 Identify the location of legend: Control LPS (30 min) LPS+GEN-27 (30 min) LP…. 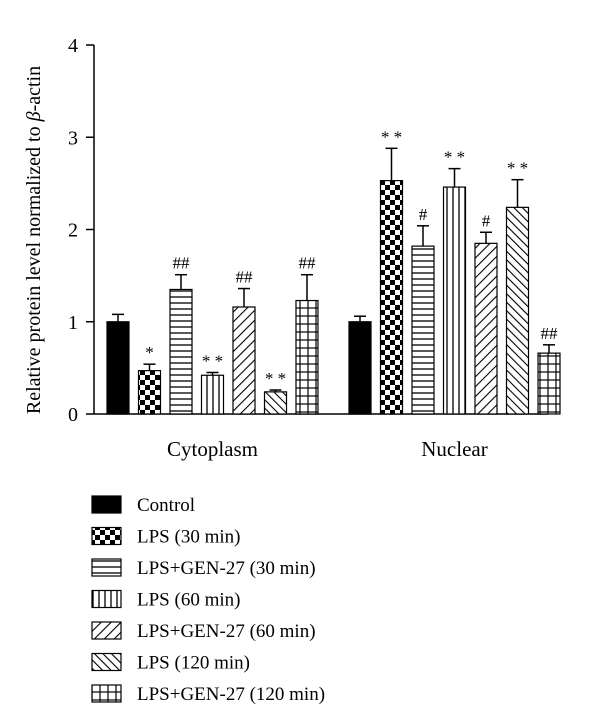
(208, 600).